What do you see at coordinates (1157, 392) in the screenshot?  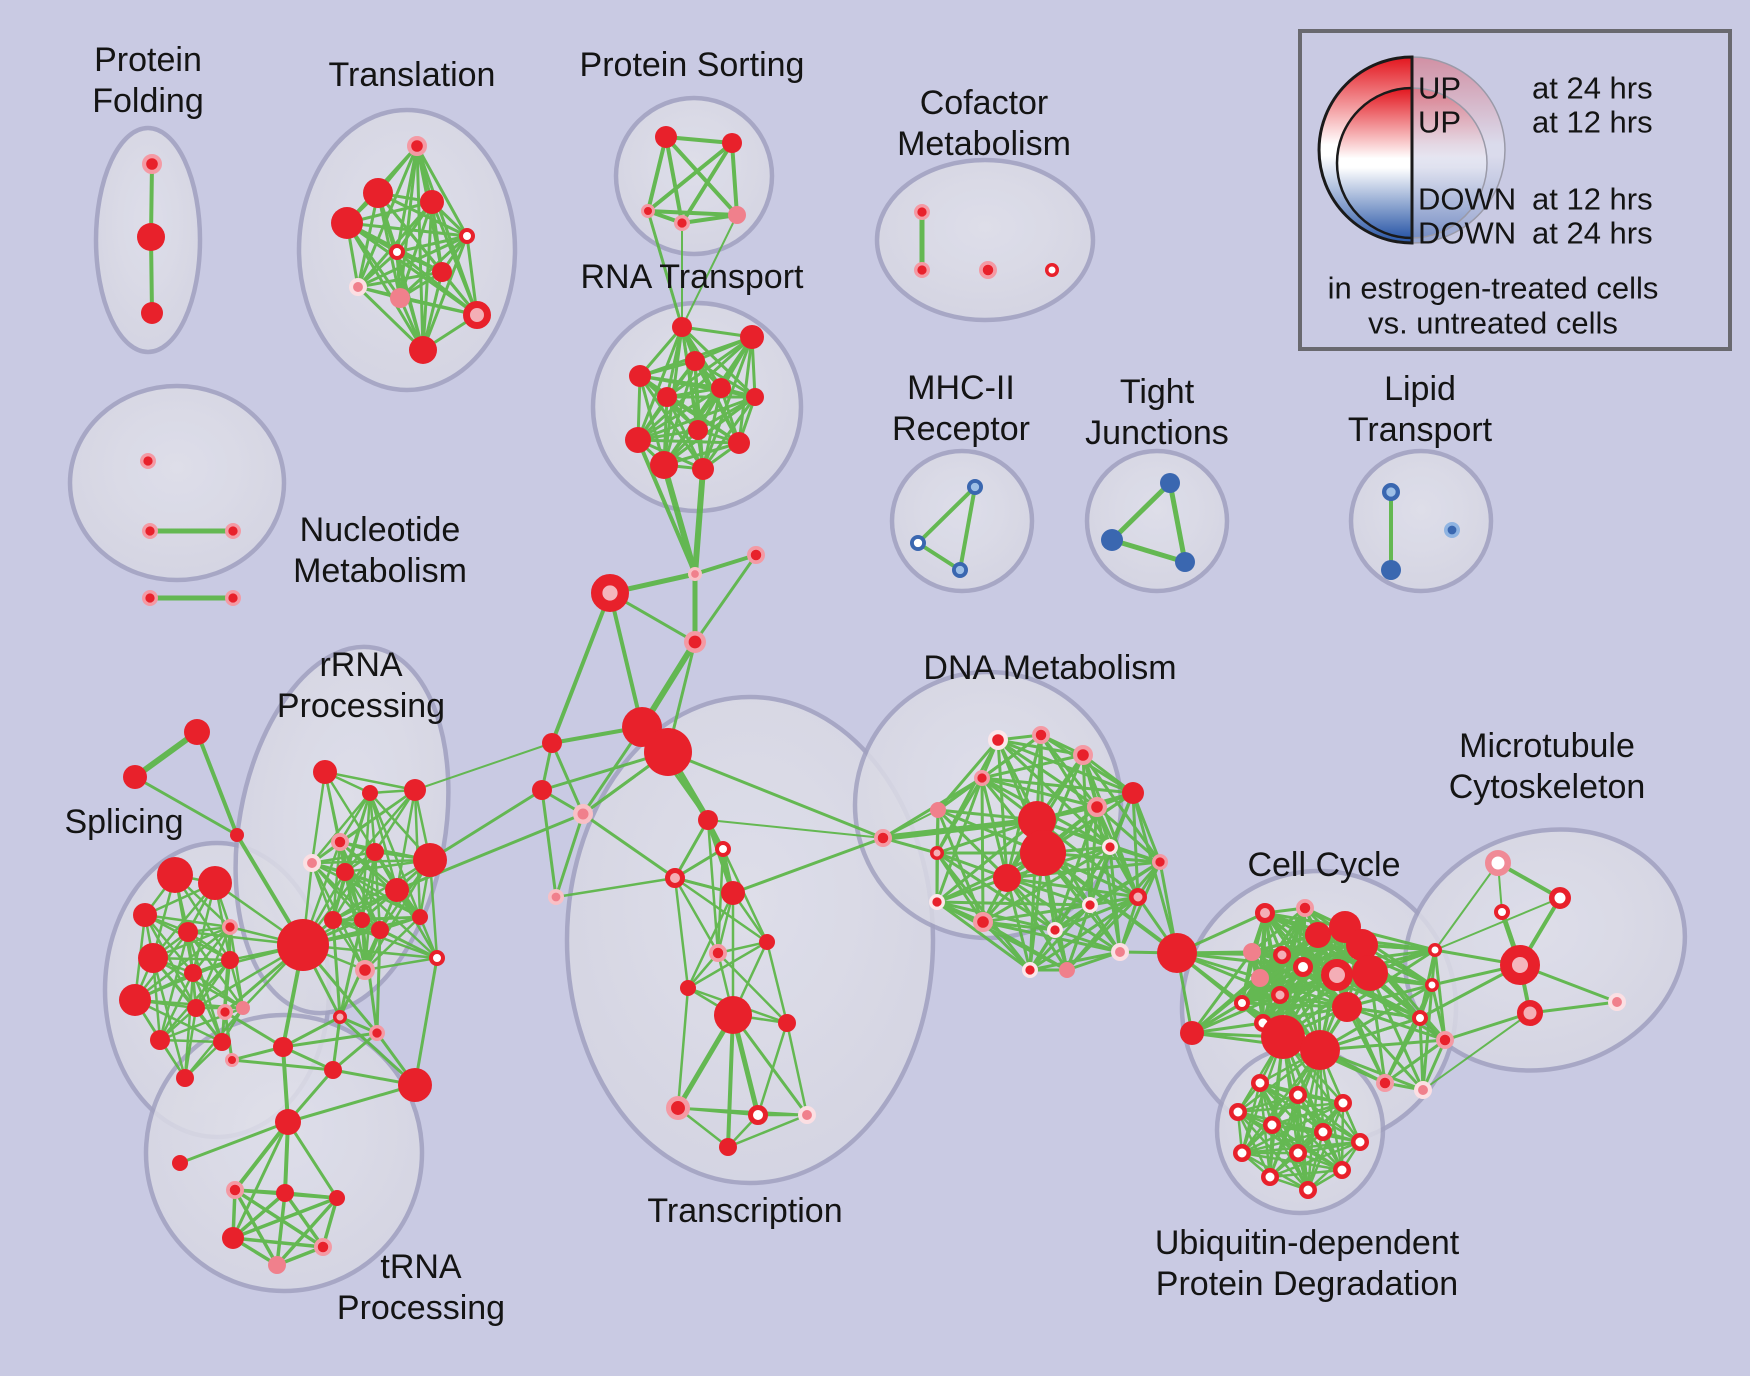 I see `cluster-label-tight-junctions: Tight` at bounding box center [1157, 392].